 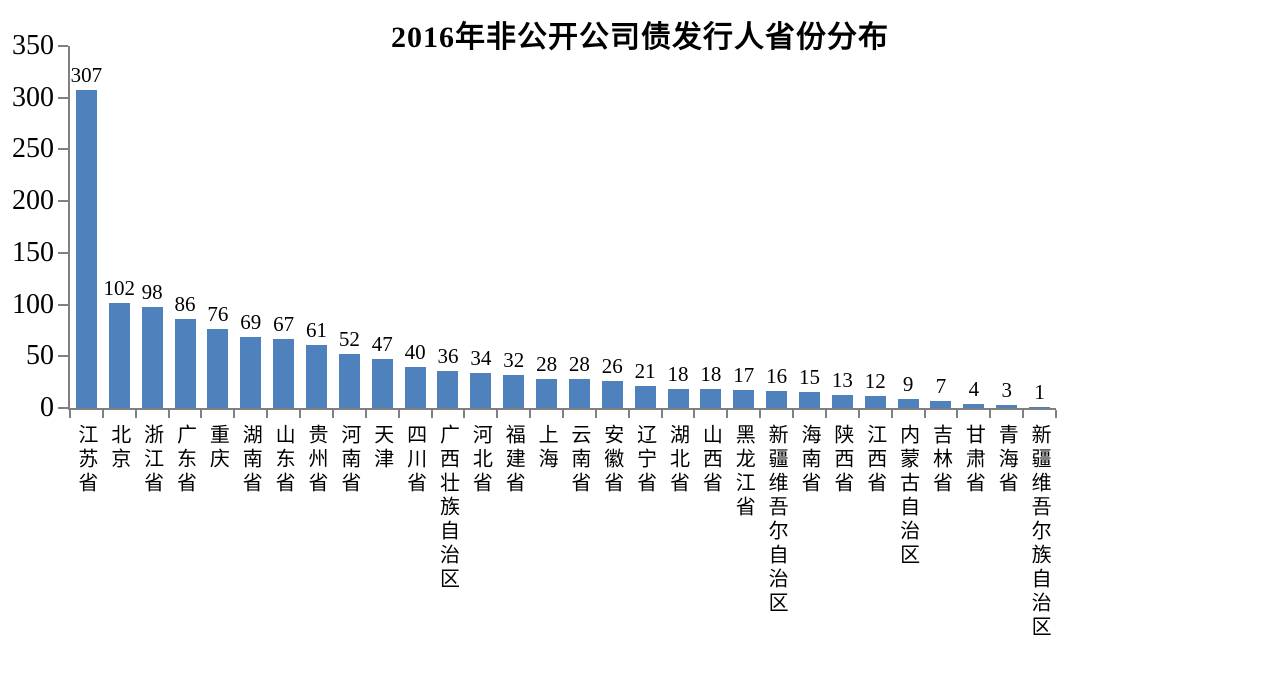 I want to click on x-axis-label: 四川省, so click(x=414, y=460).